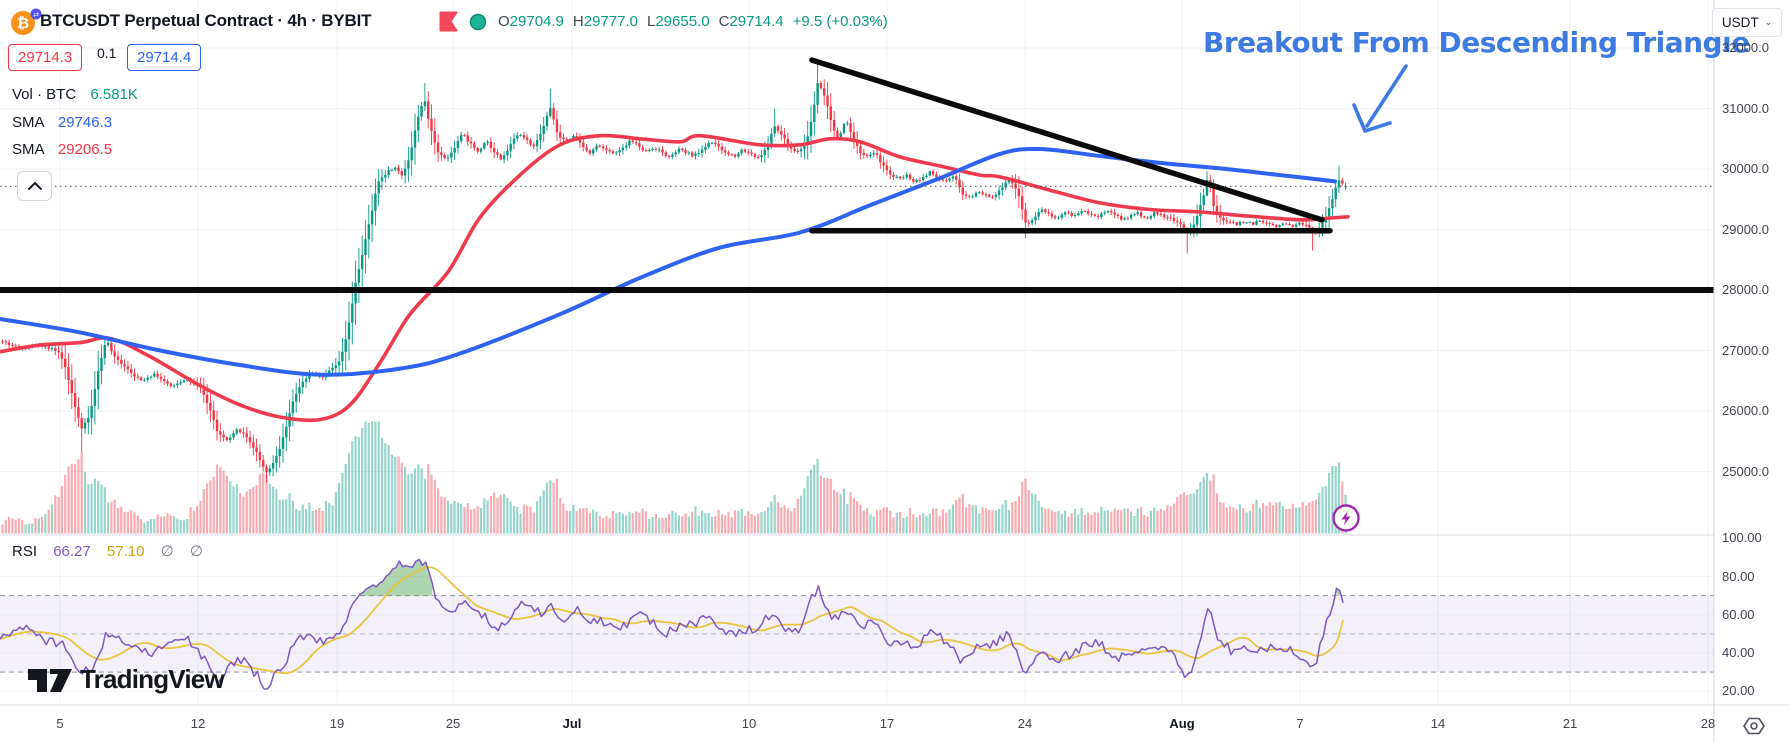 Image resolution: width=1789 pixels, height=742 pixels. I want to click on lightning-boost-button, so click(1346, 518).